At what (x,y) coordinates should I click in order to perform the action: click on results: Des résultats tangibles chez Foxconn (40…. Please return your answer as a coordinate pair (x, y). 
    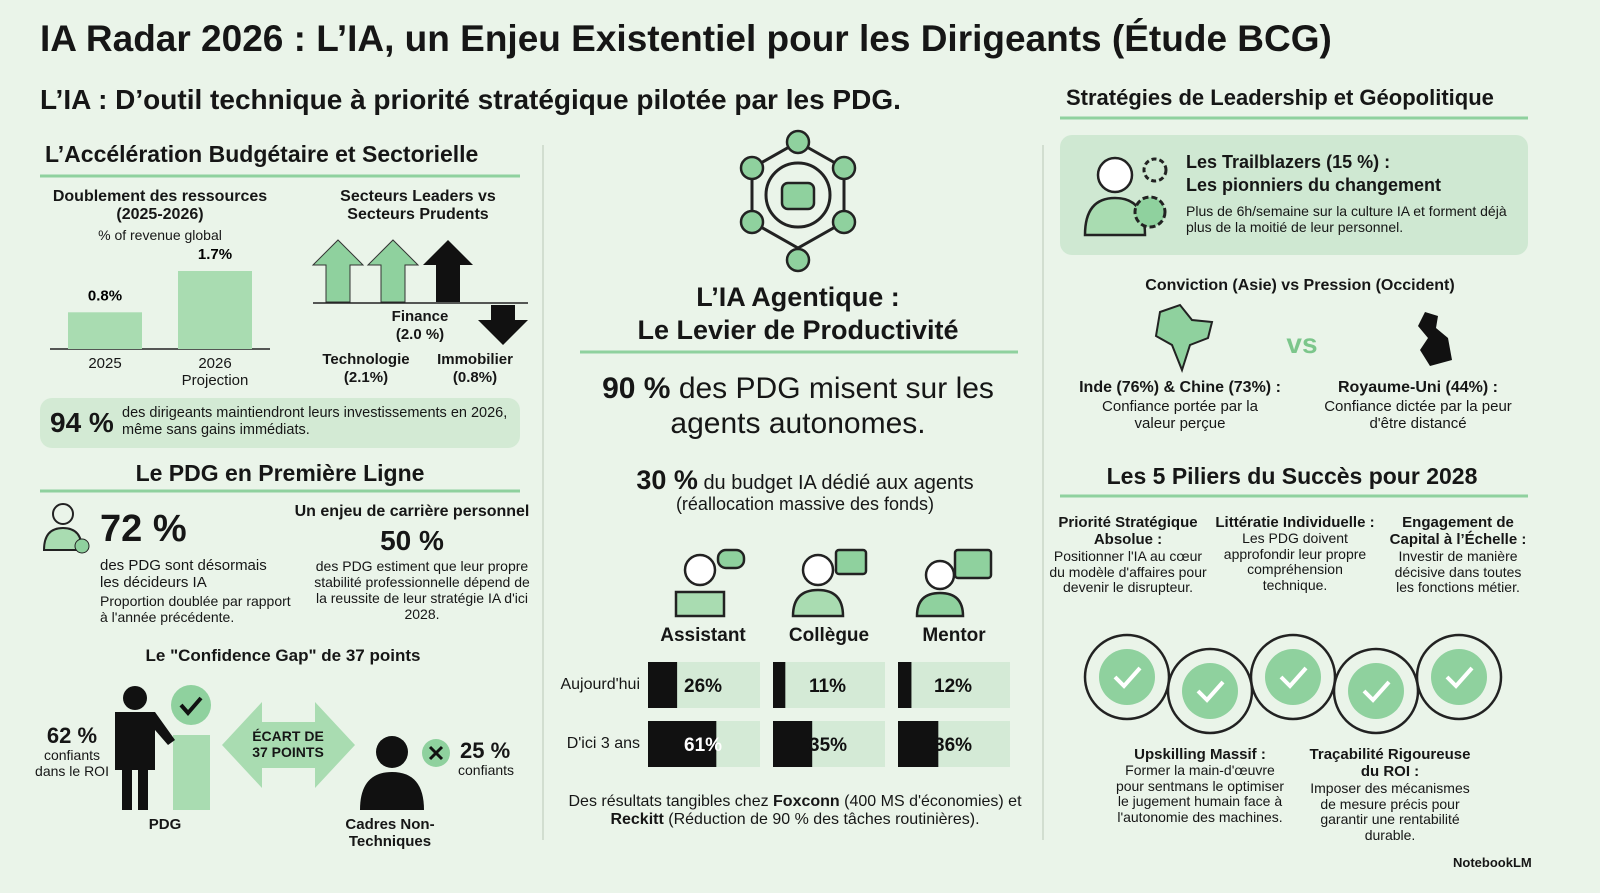
    Looking at the image, I should click on (795, 811).